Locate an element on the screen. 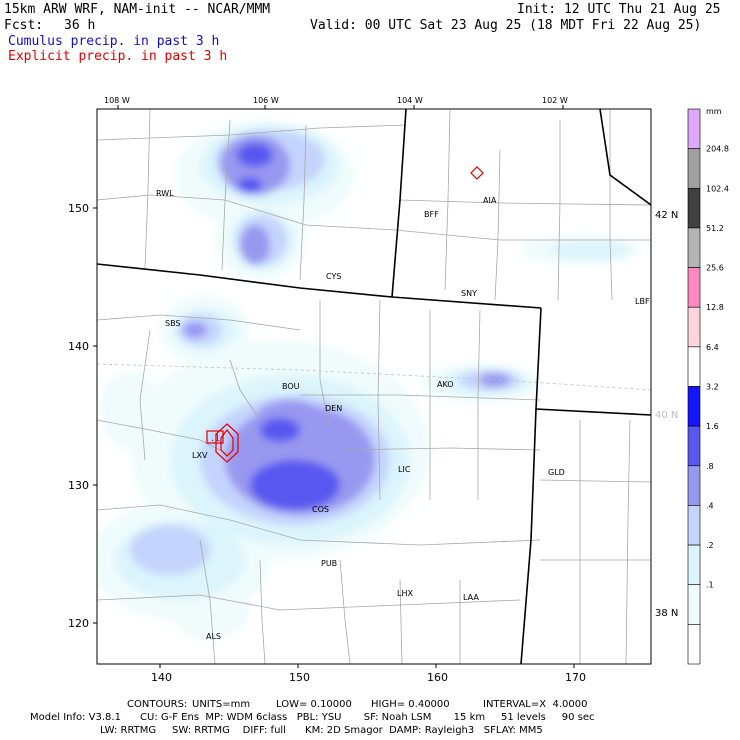  station-cos: COS is located at coordinates (320, 509).